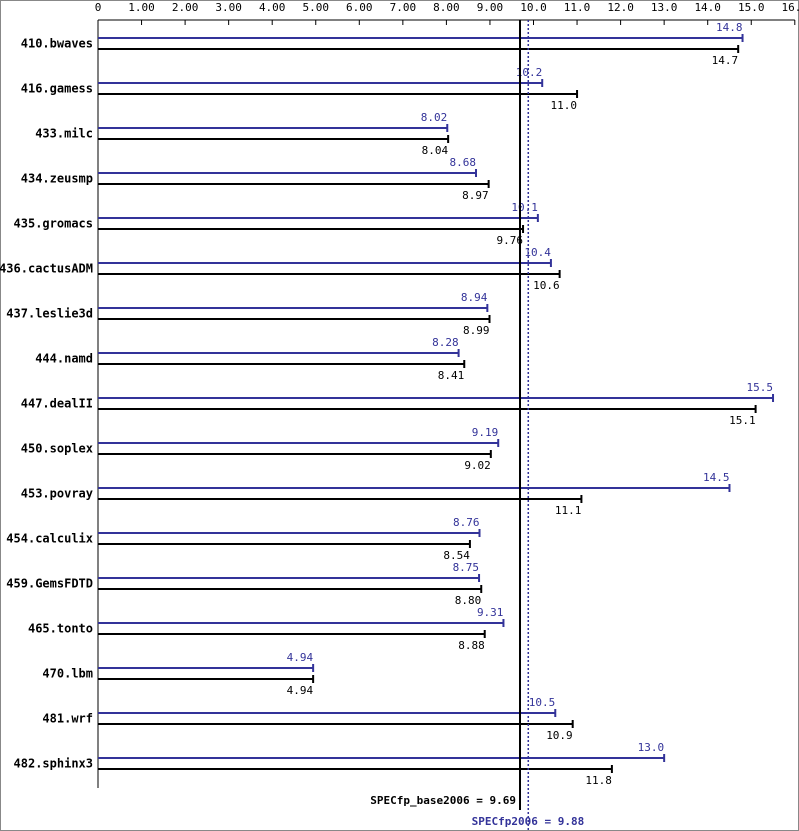 The image size is (799, 831). Describe the element at coordinates (537, 252) in the screenshot. I see `value-label: 10.4` at that location.